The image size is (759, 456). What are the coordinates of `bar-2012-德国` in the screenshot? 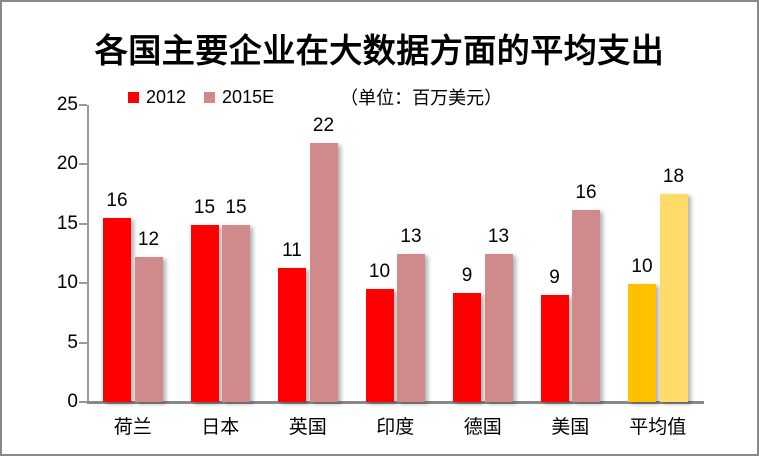 It's located at (467, 347).